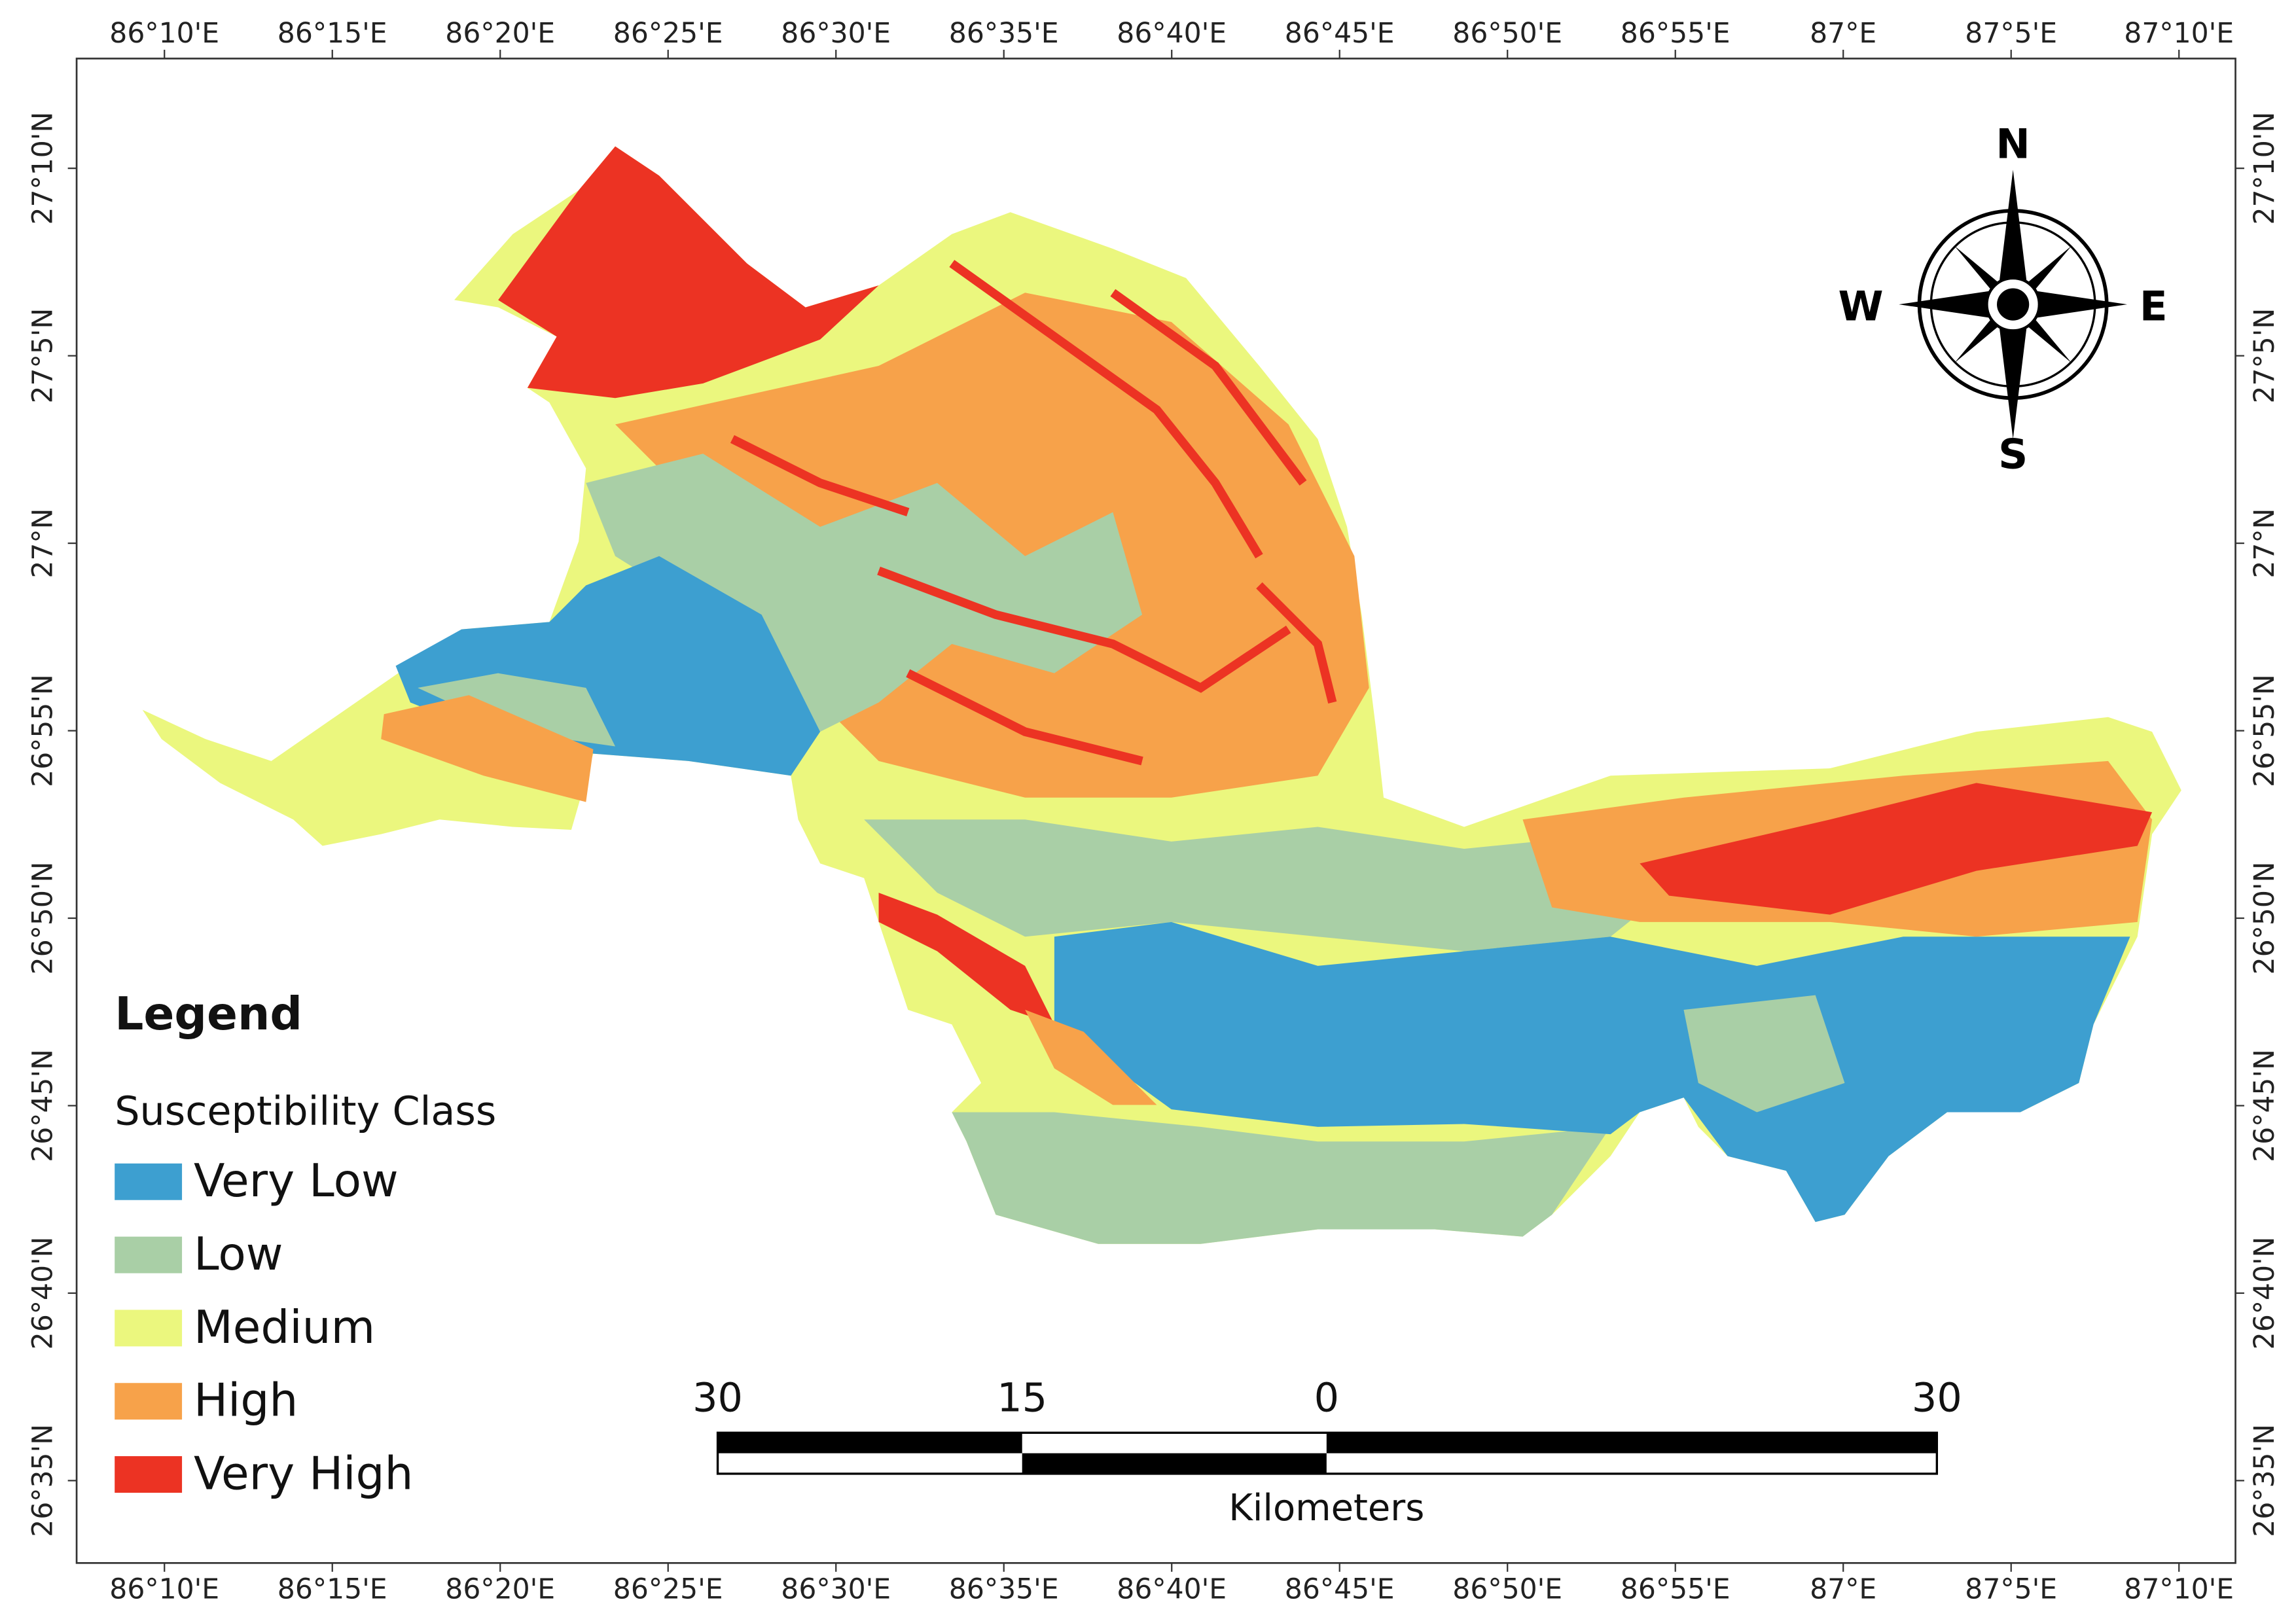 The image size is (2296, 1623). Describe the element at coordinates (1340, 1589) in the screenshot. I see `bottom-axis-label: 86°45'E` at that location.